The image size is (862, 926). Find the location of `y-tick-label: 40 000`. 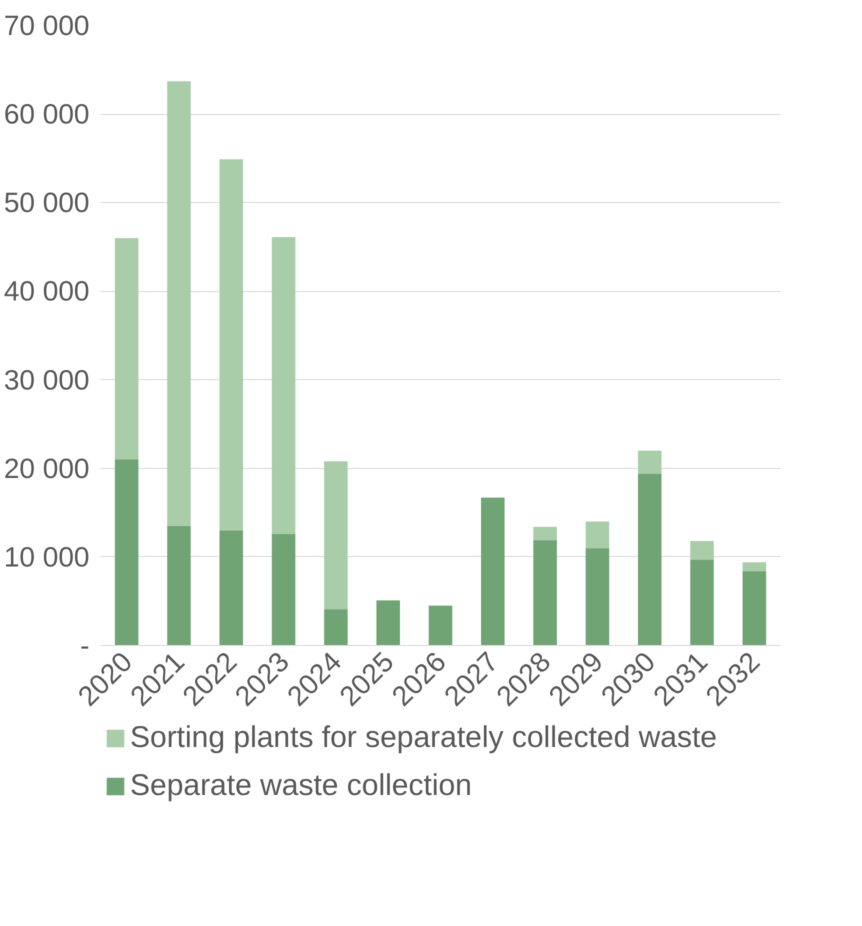

y-tick-label: 40 000 is located at coordinates (47, 291).